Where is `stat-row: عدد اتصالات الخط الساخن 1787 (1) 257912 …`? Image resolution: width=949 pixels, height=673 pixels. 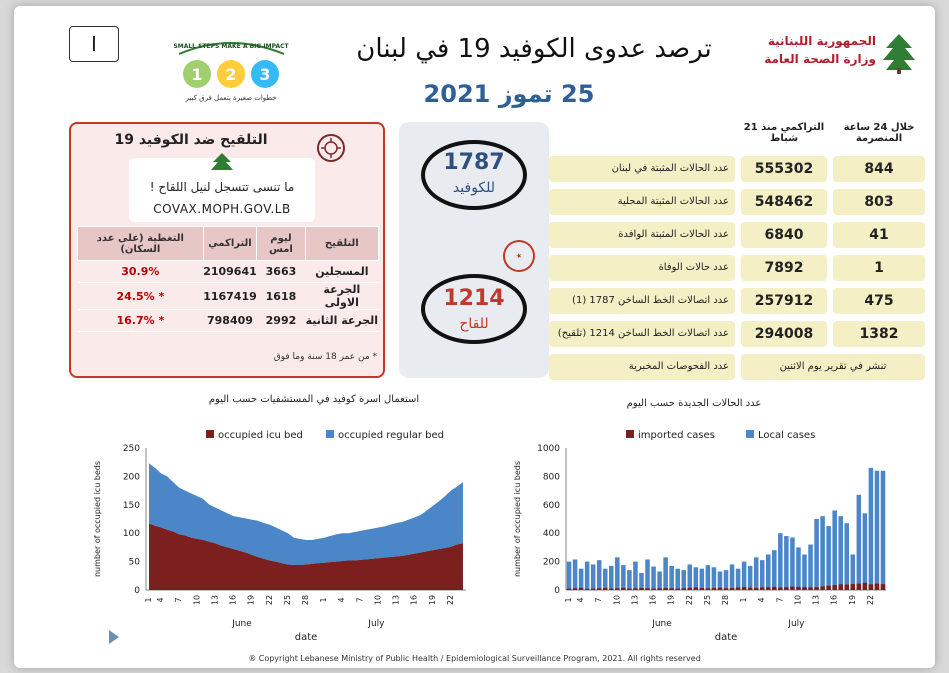 stat-row: عدد اتصالات الخط الساخن 1787 (1) 257912 … is located at coordinates (737, 301).